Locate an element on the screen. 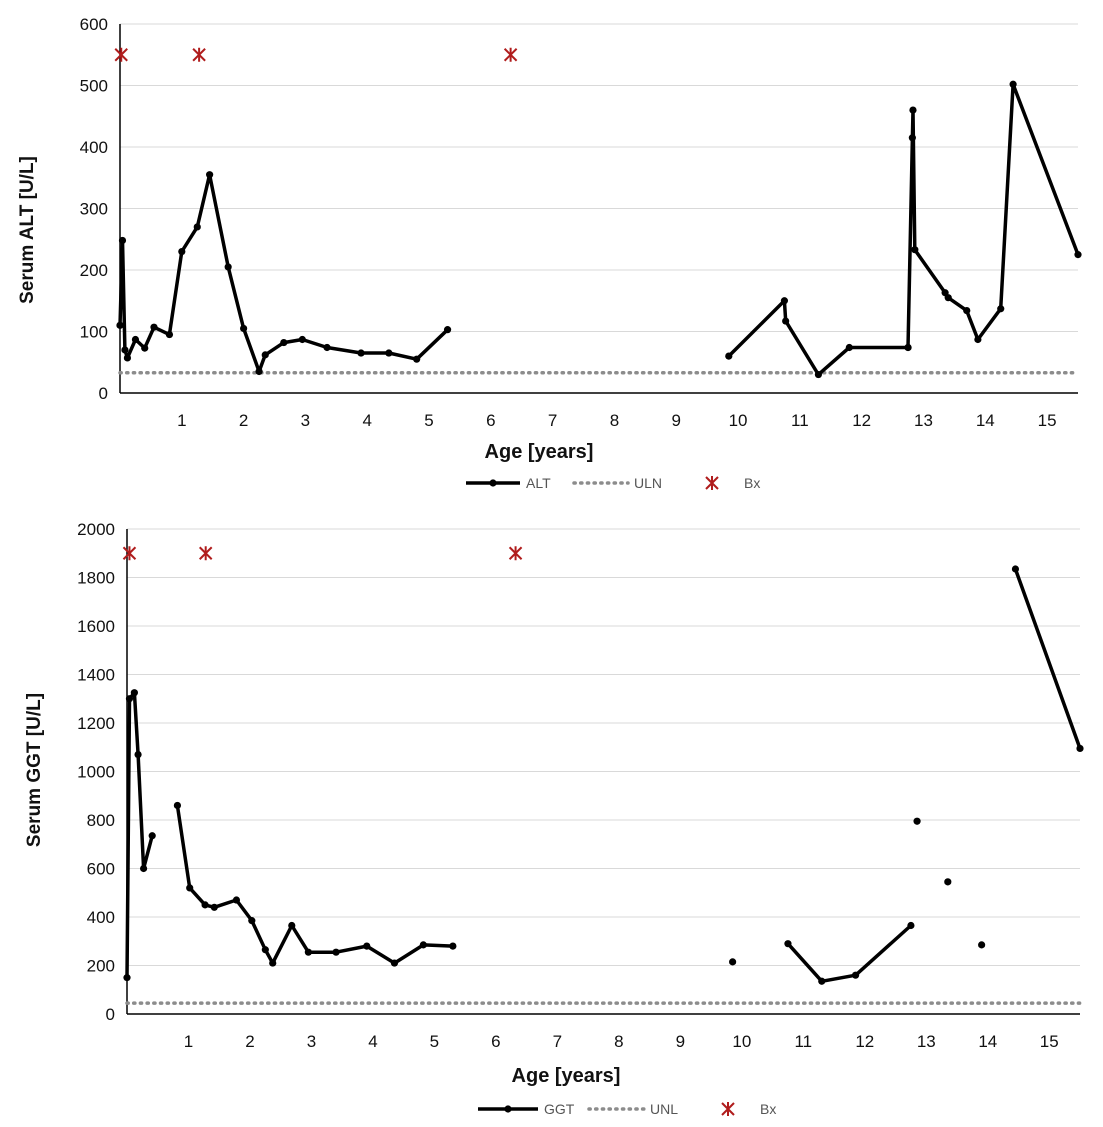  y-tick-label: 2000 is located at coordinates (96, 529).